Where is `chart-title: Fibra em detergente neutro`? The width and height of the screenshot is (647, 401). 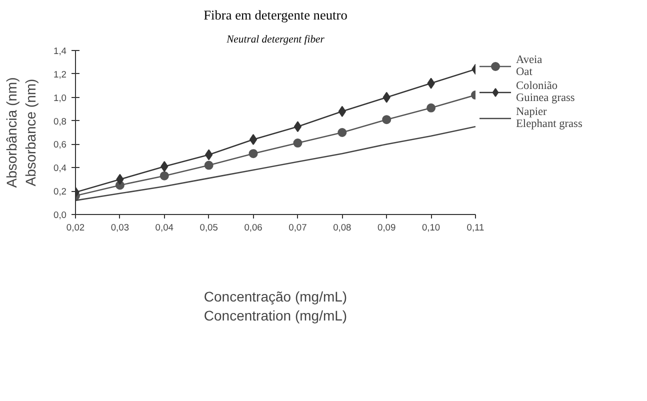
chart-title: Fibra em detergente neutro is located at coordinates (276, 15).